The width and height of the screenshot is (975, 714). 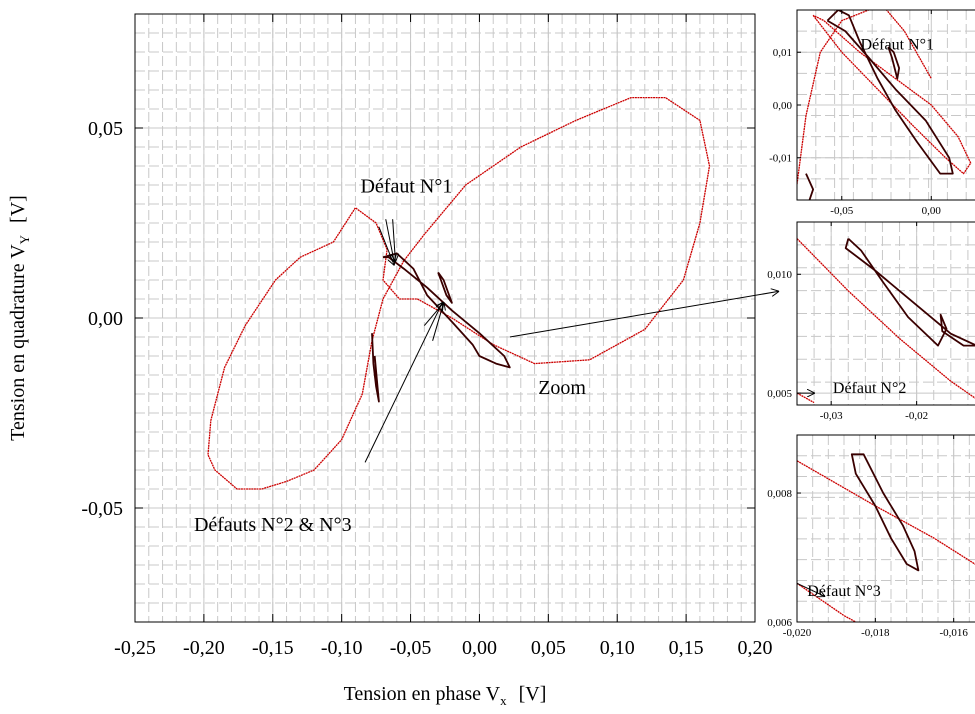 I want to click on zoom-plot-defaut-3: -0,020 -0,018 -0,016 0,006 0,008 Défaut N°3, so click(x=871, y=536).